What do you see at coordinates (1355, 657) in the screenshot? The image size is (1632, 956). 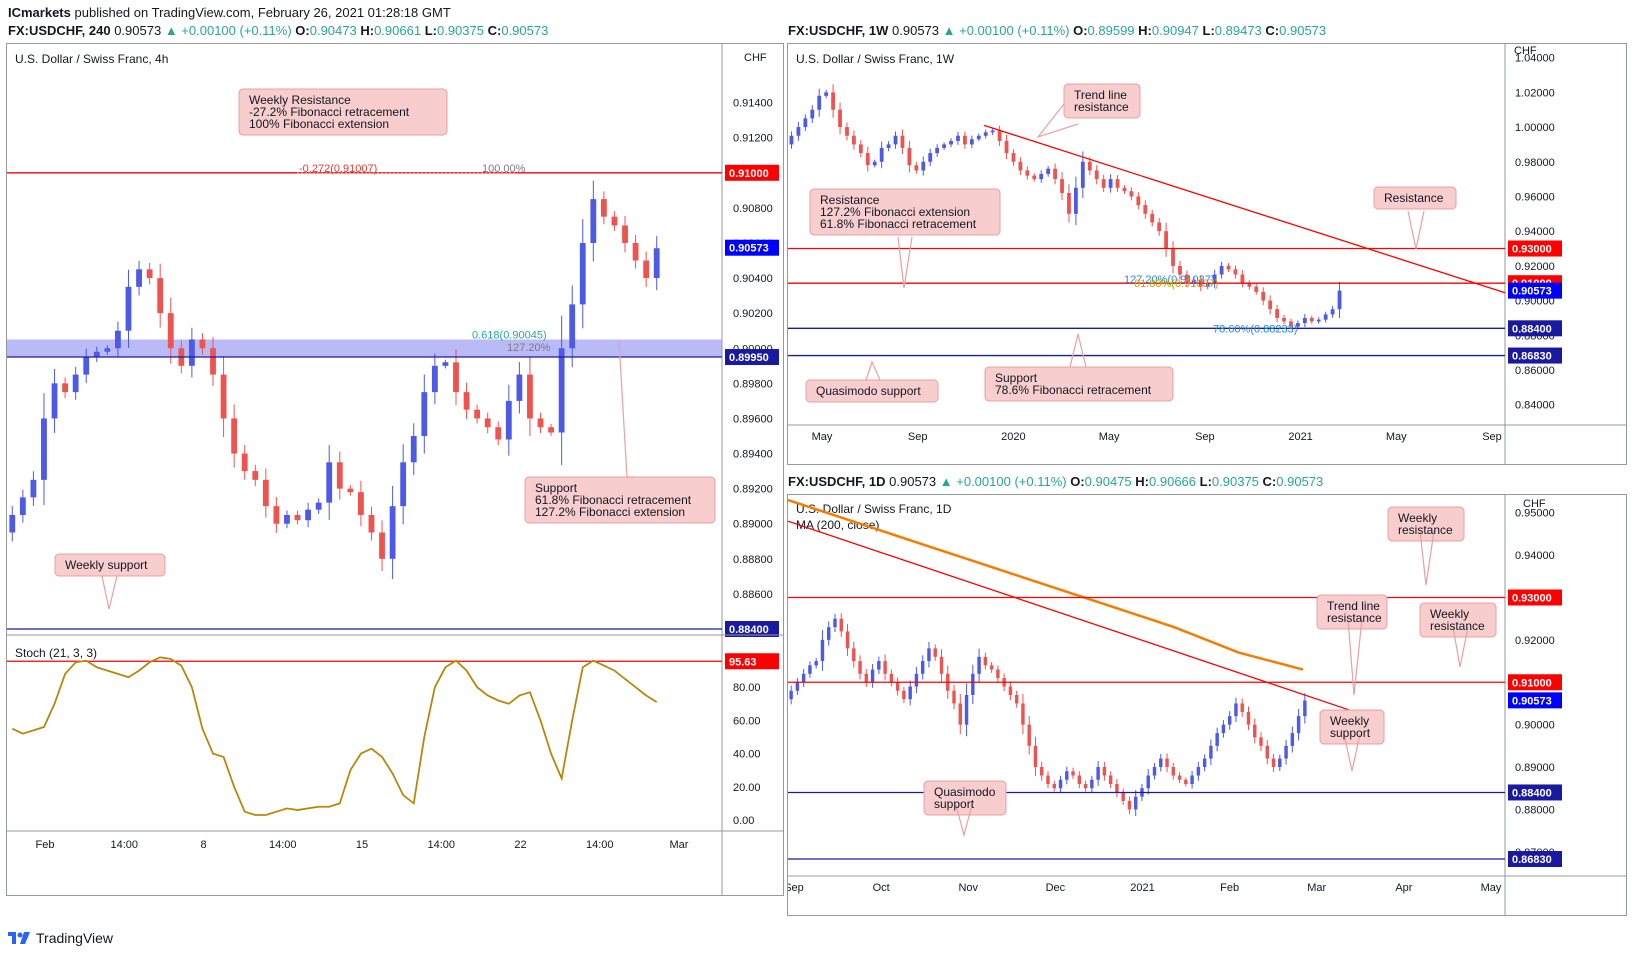 I see `note-trend-line-pointer` at bounding box center [1355, 657].